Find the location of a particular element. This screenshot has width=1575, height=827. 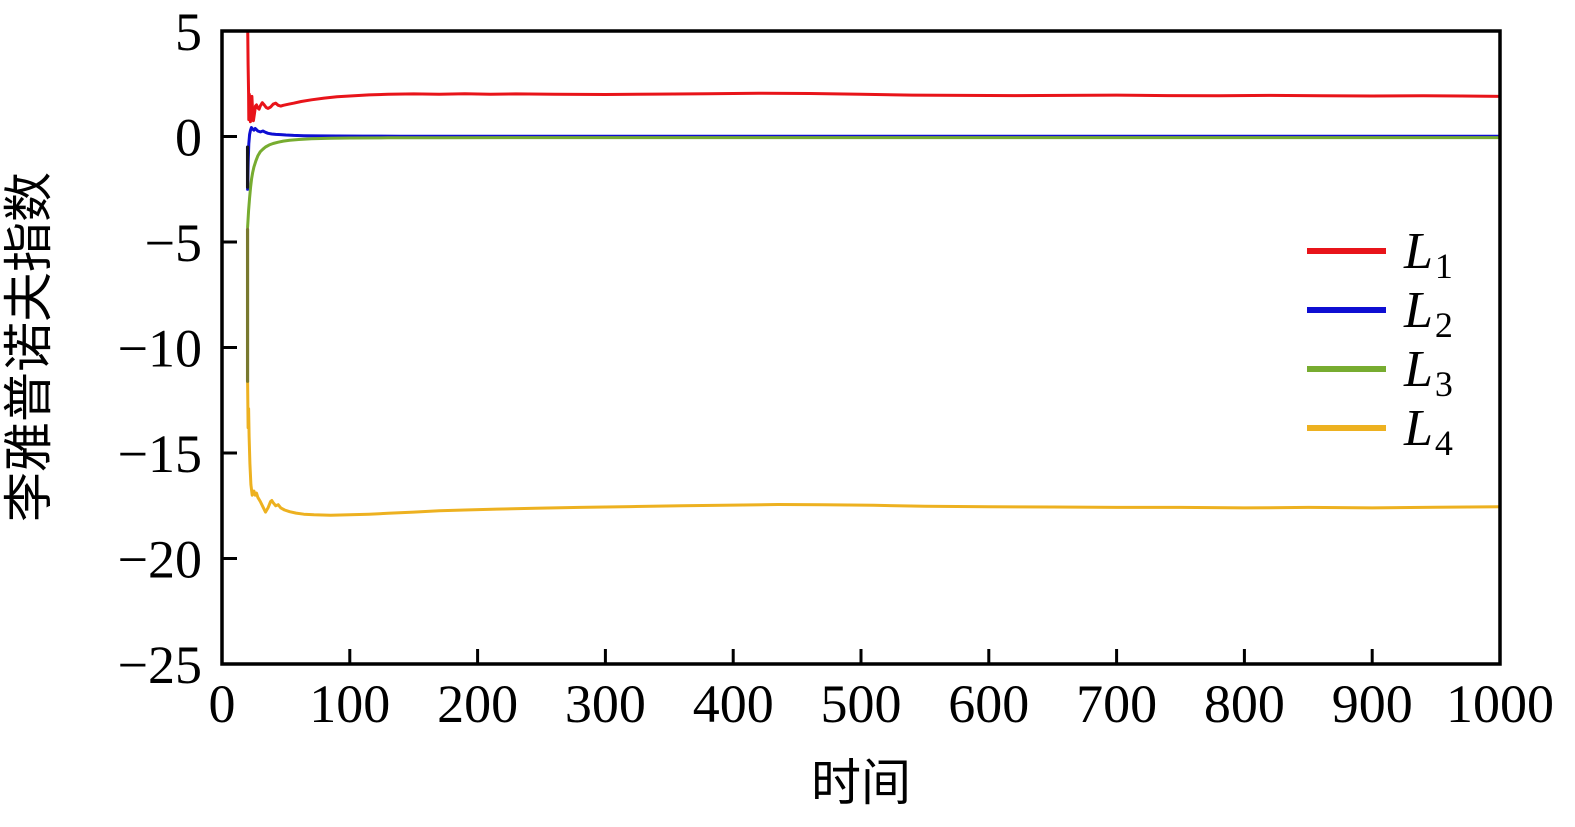

legend-item-L2: L2 is located at coordinates (1380, 313).